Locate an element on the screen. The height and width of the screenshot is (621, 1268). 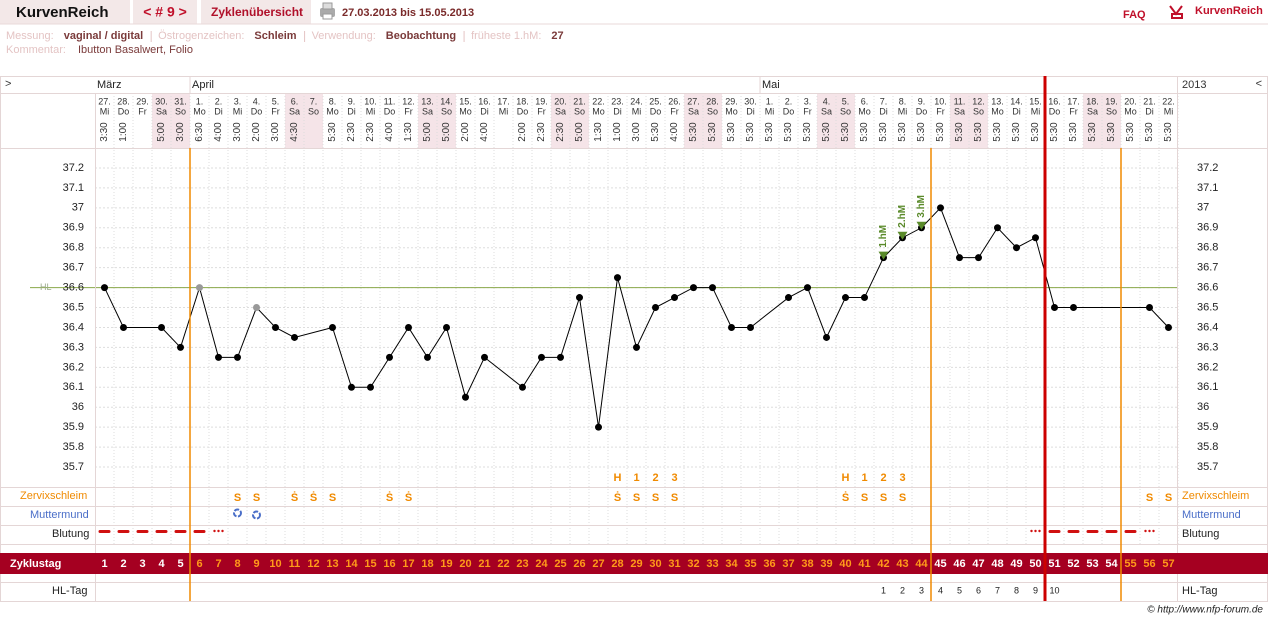
cycle-day: 13 is located at coordinates (332, 564).